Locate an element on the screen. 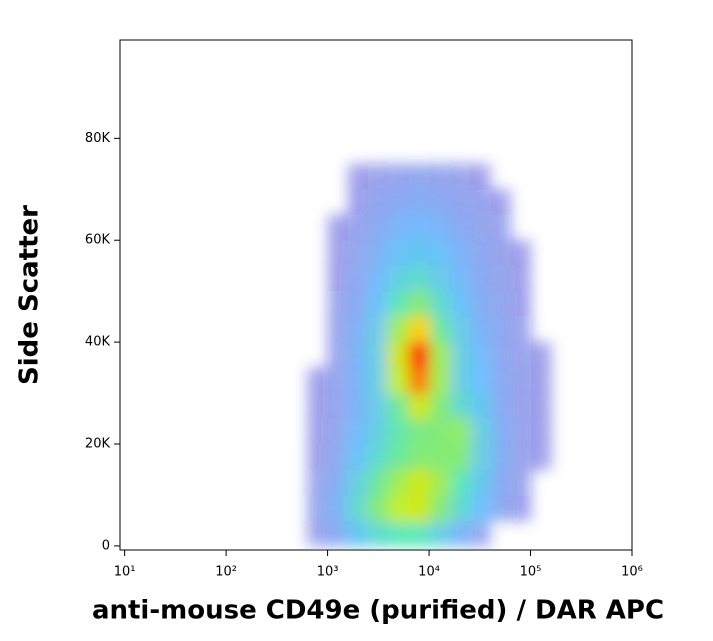 This screenshot has height=641, width=713. x-tick-label: 10⁶ is located at coordinates (632, 572).